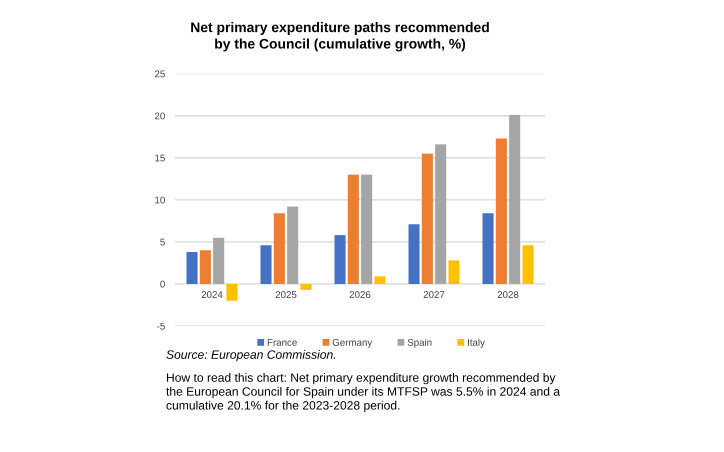 Image resolution: width=724 pixels, height=452 pixels. I want to click on x-tick-label: 2026, so click(360, 294).